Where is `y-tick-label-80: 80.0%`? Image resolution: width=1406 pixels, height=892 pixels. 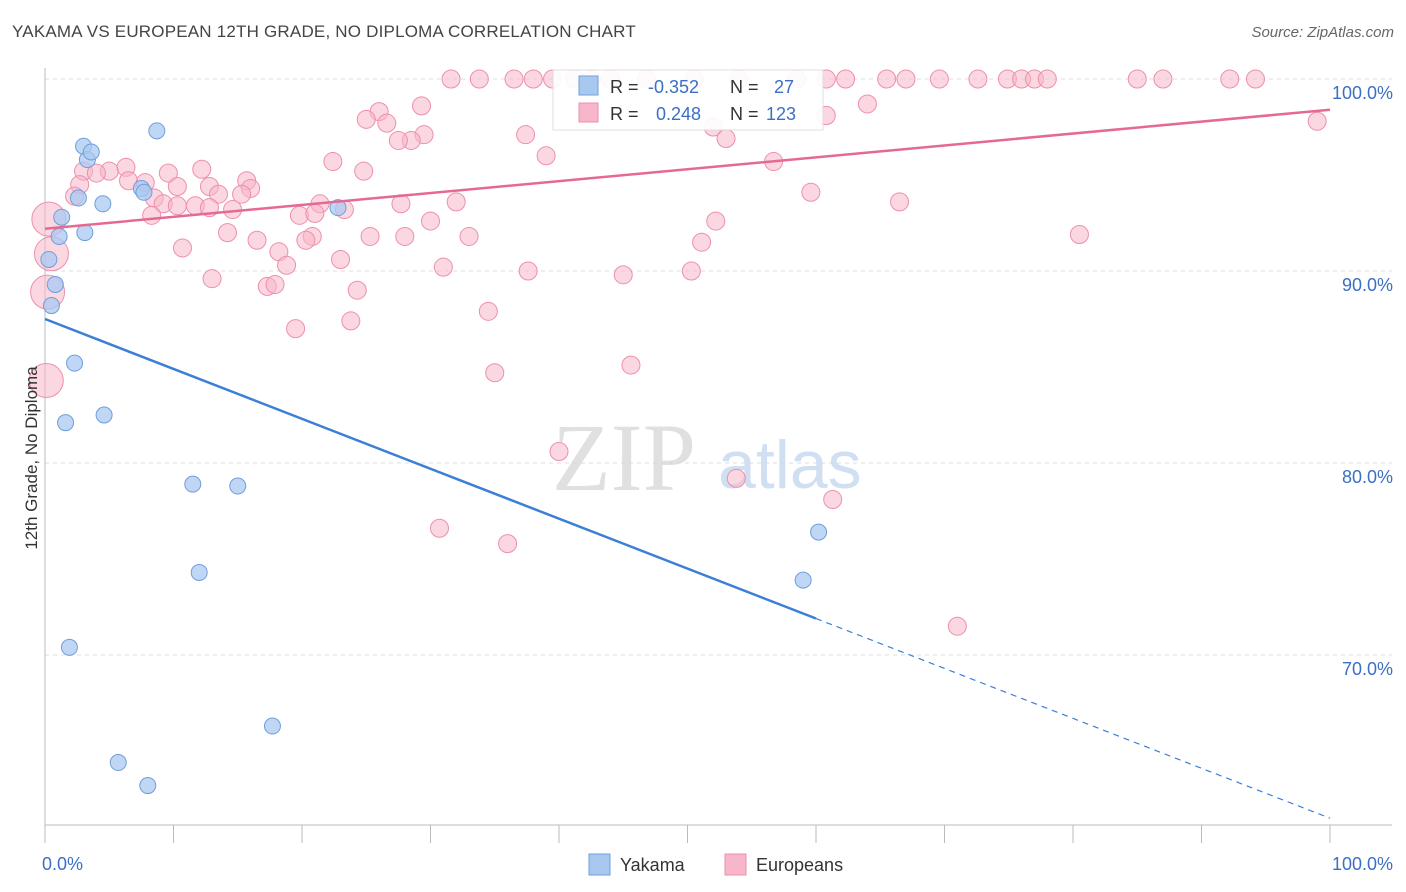 y-tick-label-80: 80.0% is located at coordinates (1367, 477).